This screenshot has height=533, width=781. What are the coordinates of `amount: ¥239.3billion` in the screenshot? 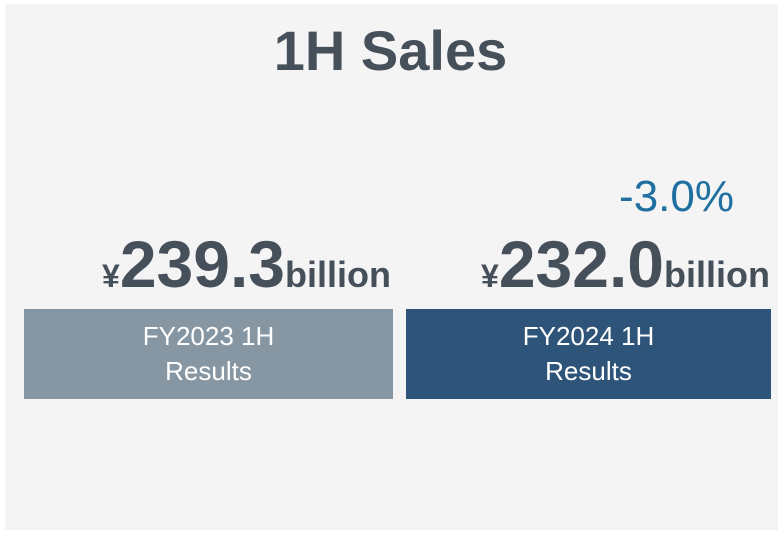 It's located at (207, 266).